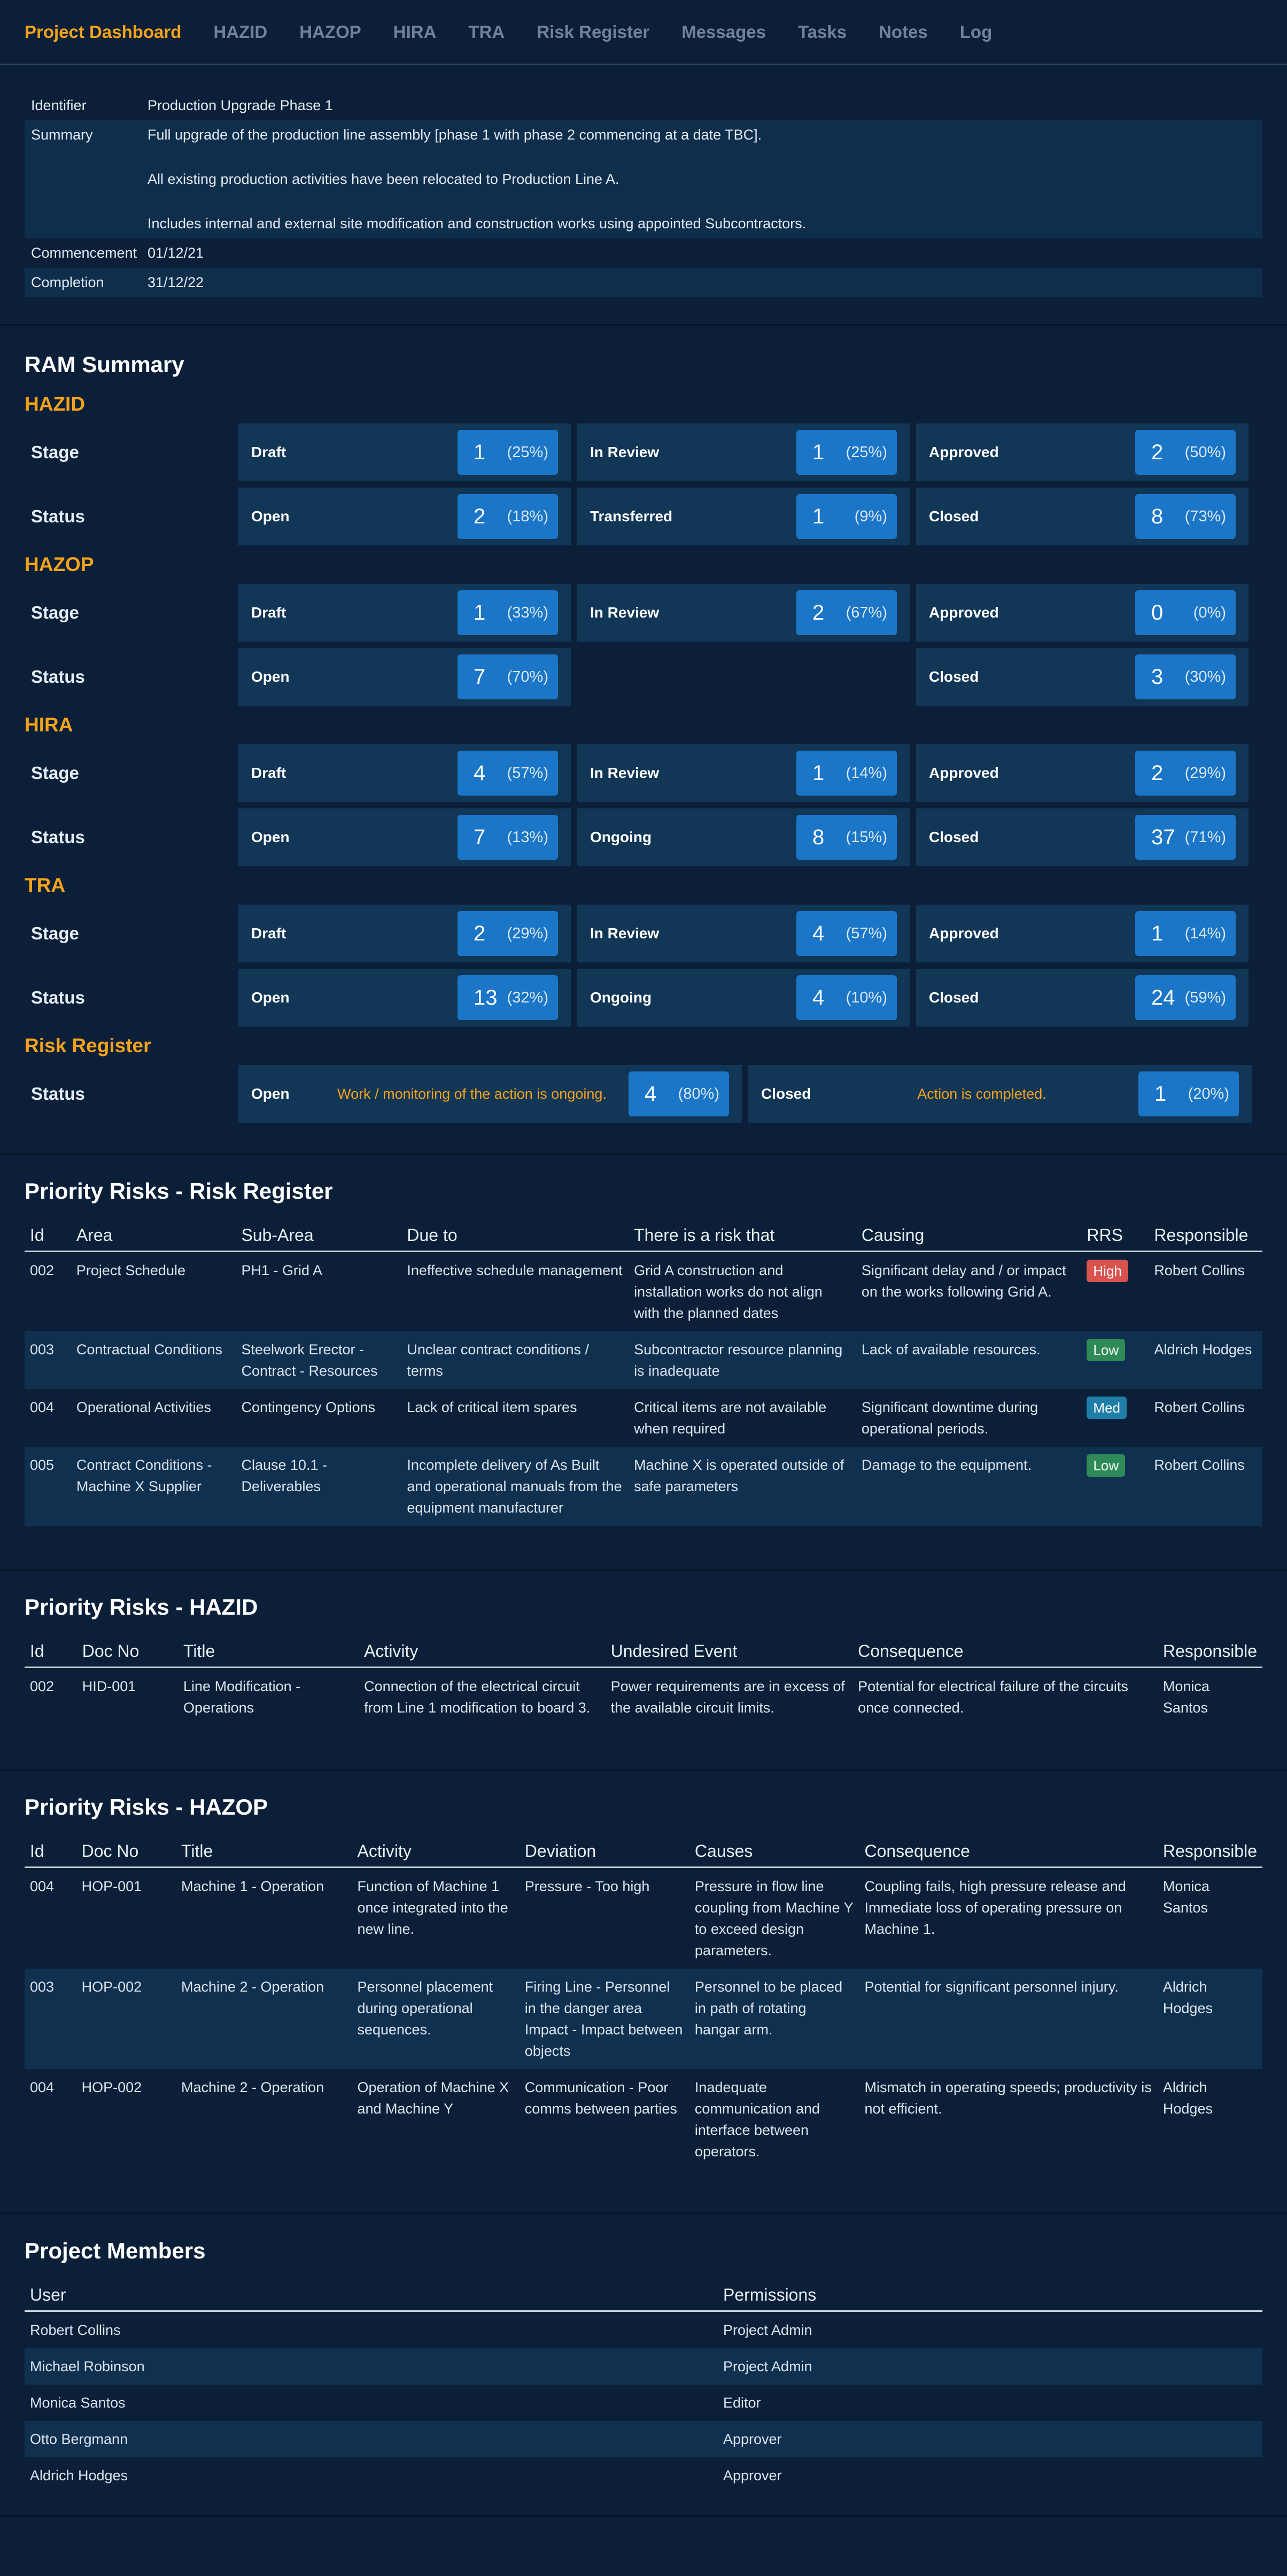 The height and width of the screenshot is (2576, 1287). What do you see at coordinates (1186, 516) in the screenshot?
I see `count-badge: 8 (73%)` at bounding box center [1186, 516].